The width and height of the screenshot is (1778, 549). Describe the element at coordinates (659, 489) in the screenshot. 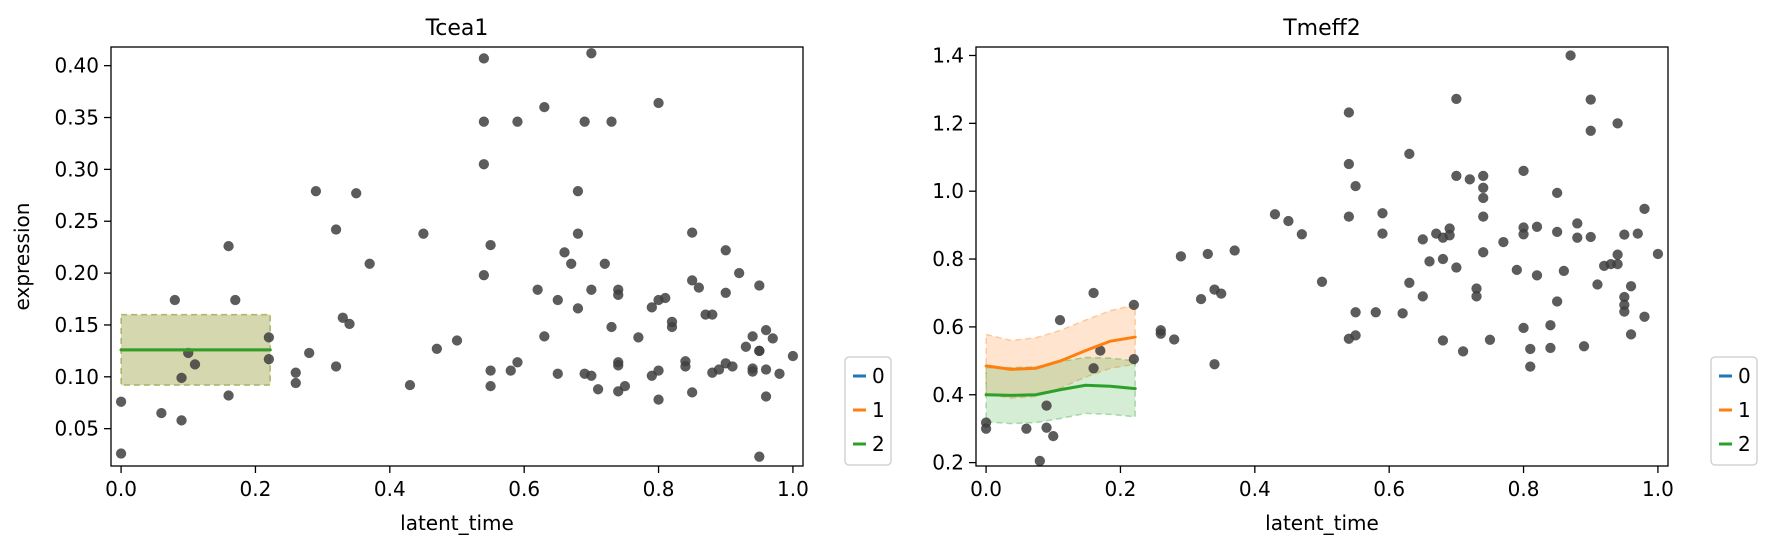

I see `x-tick-label: 0.8` at that location.